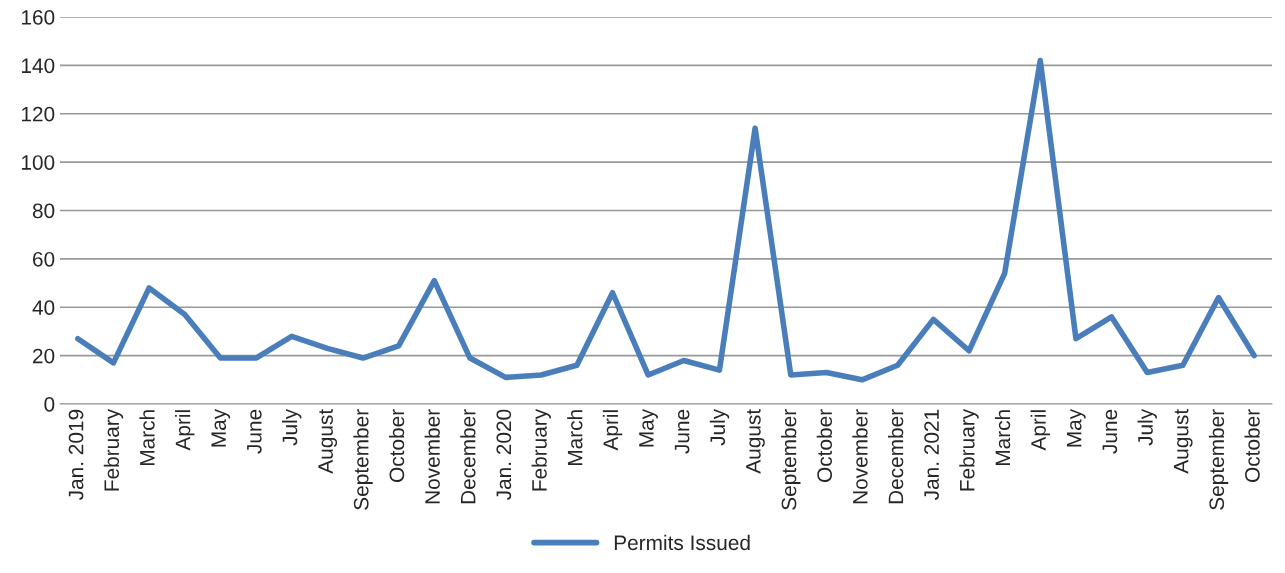  I want to click on y-tick-label: 60, so click(44, 259).